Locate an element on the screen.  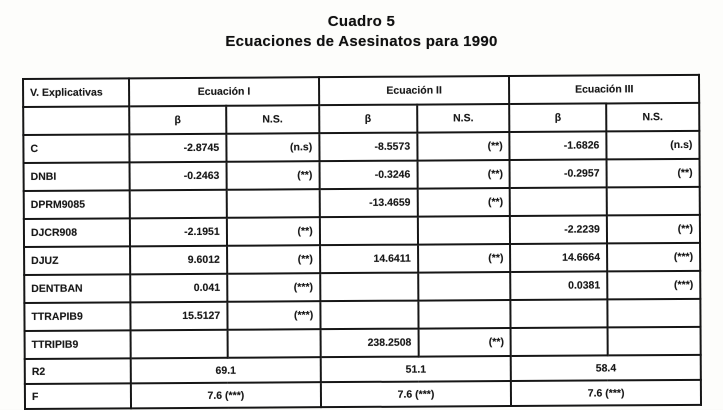
table-cell: -2.1951 is located at coordinates (178, 232).